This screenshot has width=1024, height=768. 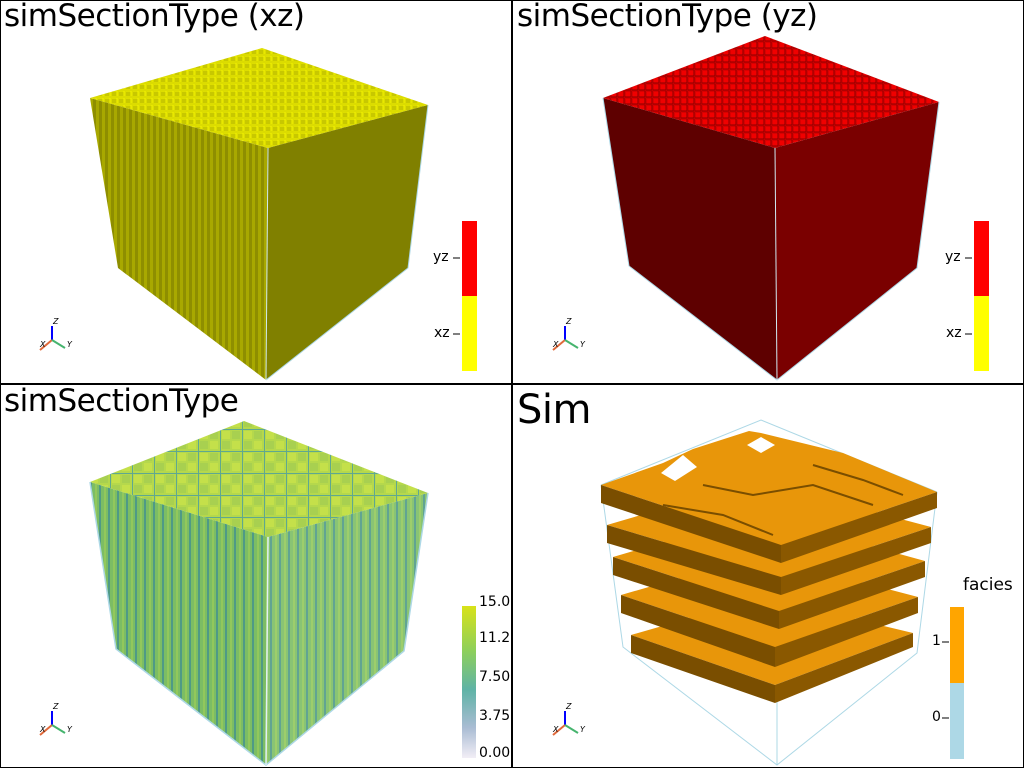 I want to click on scalar-bar-tick: 0.00, so click(x=495, y=753).